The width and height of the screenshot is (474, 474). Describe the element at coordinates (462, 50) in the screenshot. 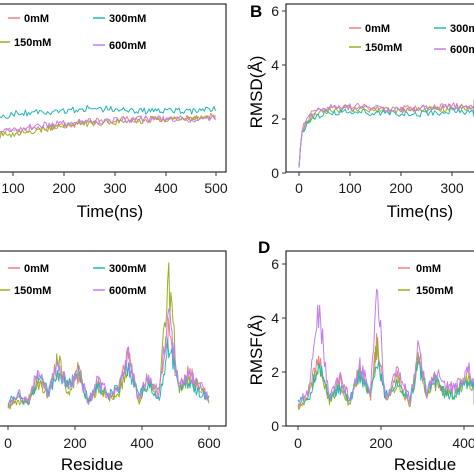

I see `legend-b-label-600mM: 600mM` at that location.